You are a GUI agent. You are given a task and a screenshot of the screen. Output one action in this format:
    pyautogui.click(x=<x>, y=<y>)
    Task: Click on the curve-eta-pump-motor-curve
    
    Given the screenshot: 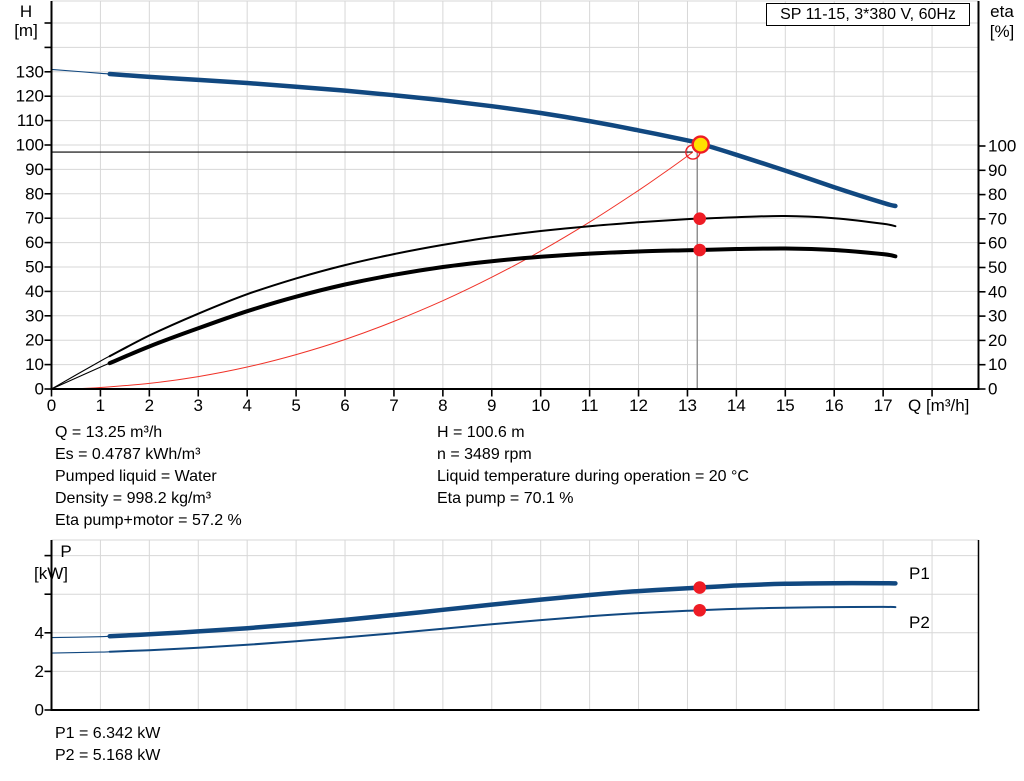 What is the action you would take?
    pyautogui.click(x=502, y=306)
    